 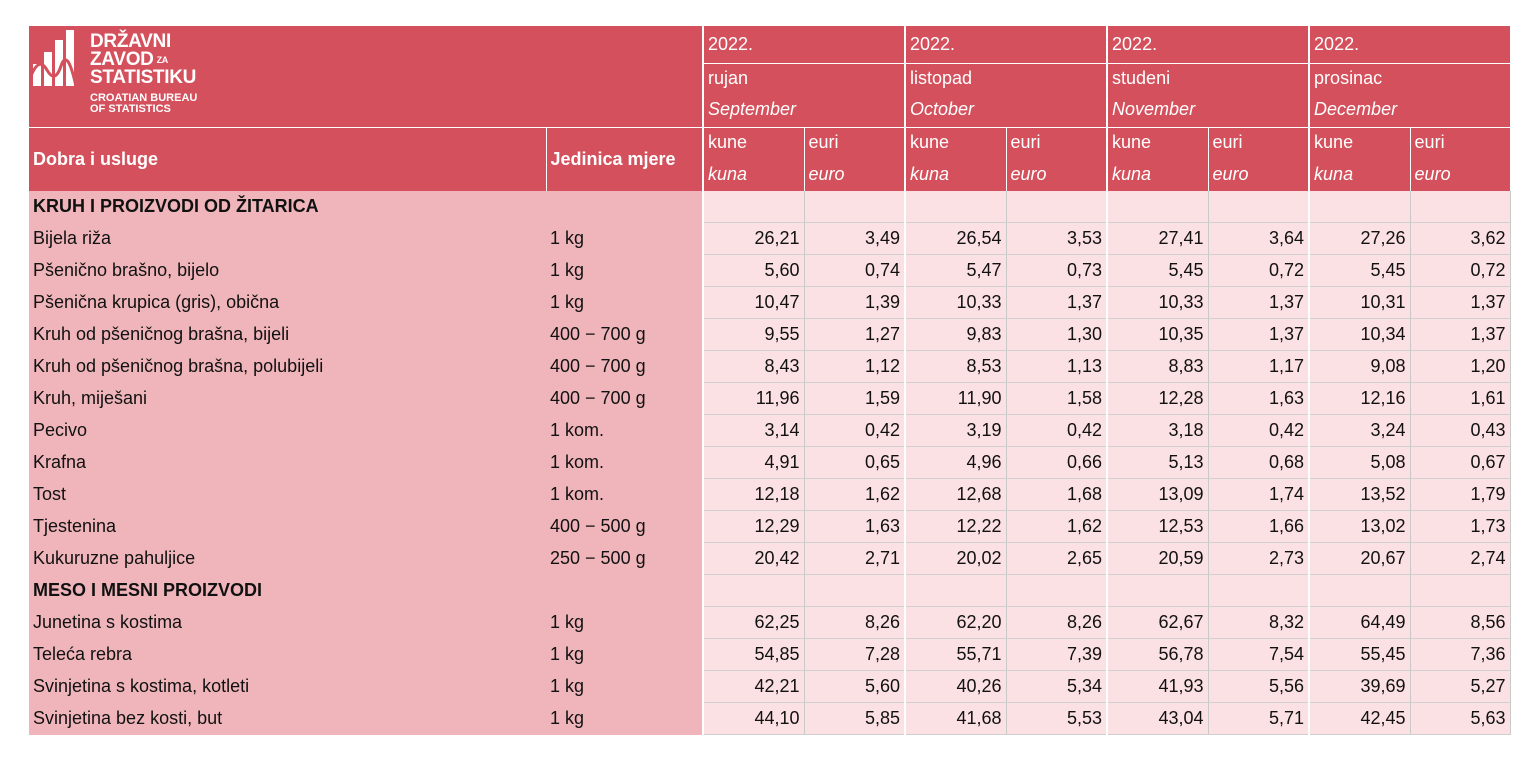 What do you see at coordinates (1057, 430) in the screenshot?
I see `price-euro-cell: 0,42` at bounding box center [1057, 430].